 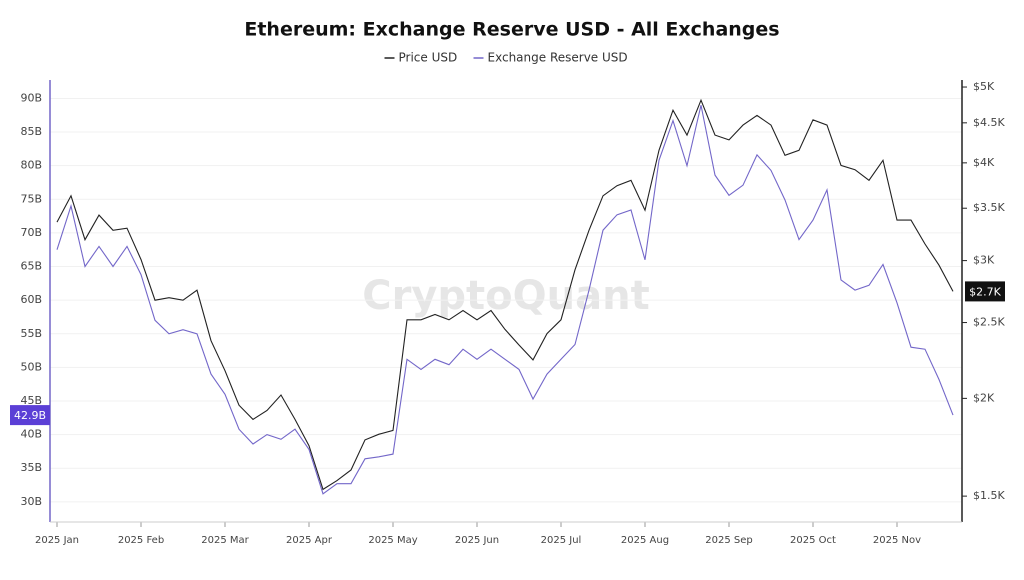 I want to click on watermark: CryptoQuant, so click(x=505, y=296).